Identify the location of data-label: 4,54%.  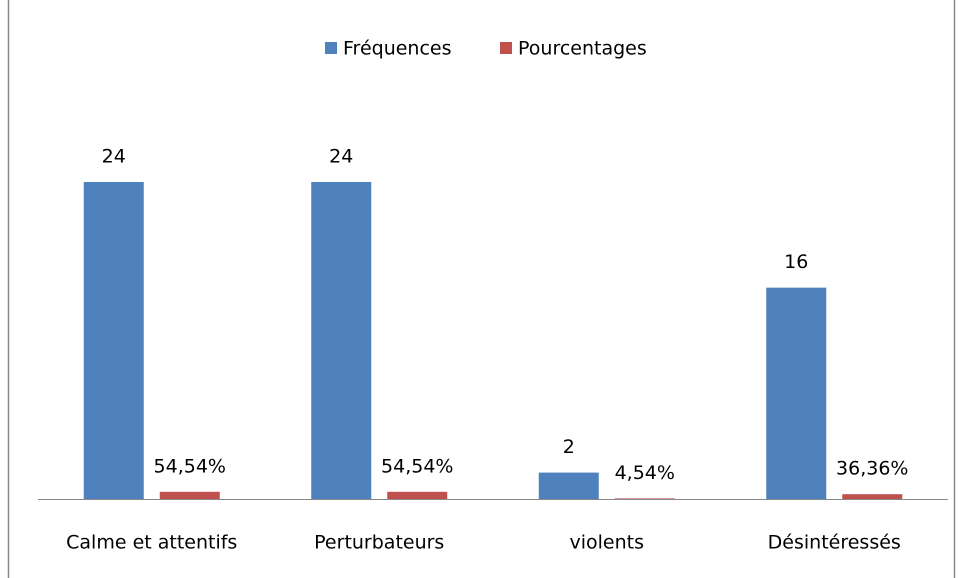
(645, 473).